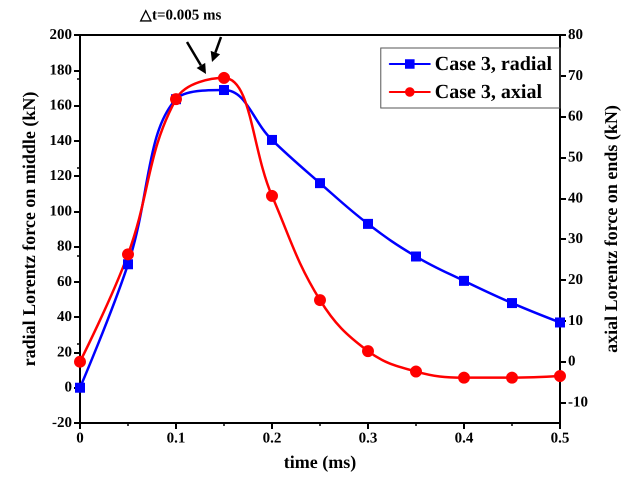  What do you see at coordinates (575, 76) in the screenshot?
I see `y2-tick-label: 70` at bounding box center [575, 76].